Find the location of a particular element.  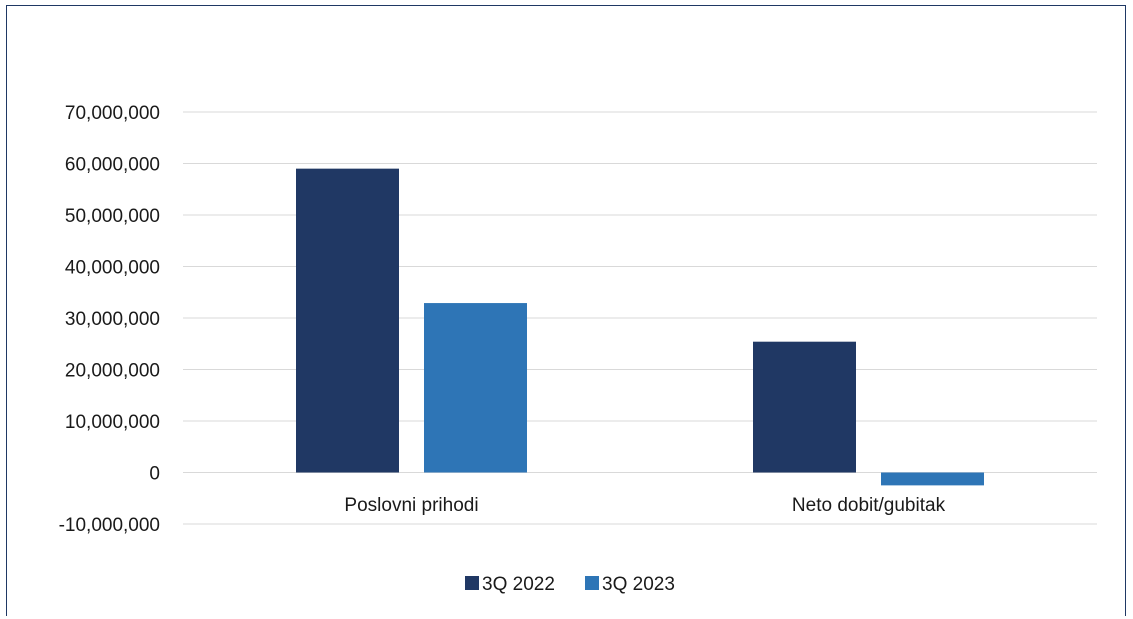

y-tick-label: 70,000,000 is located at coordinates (112, 113).